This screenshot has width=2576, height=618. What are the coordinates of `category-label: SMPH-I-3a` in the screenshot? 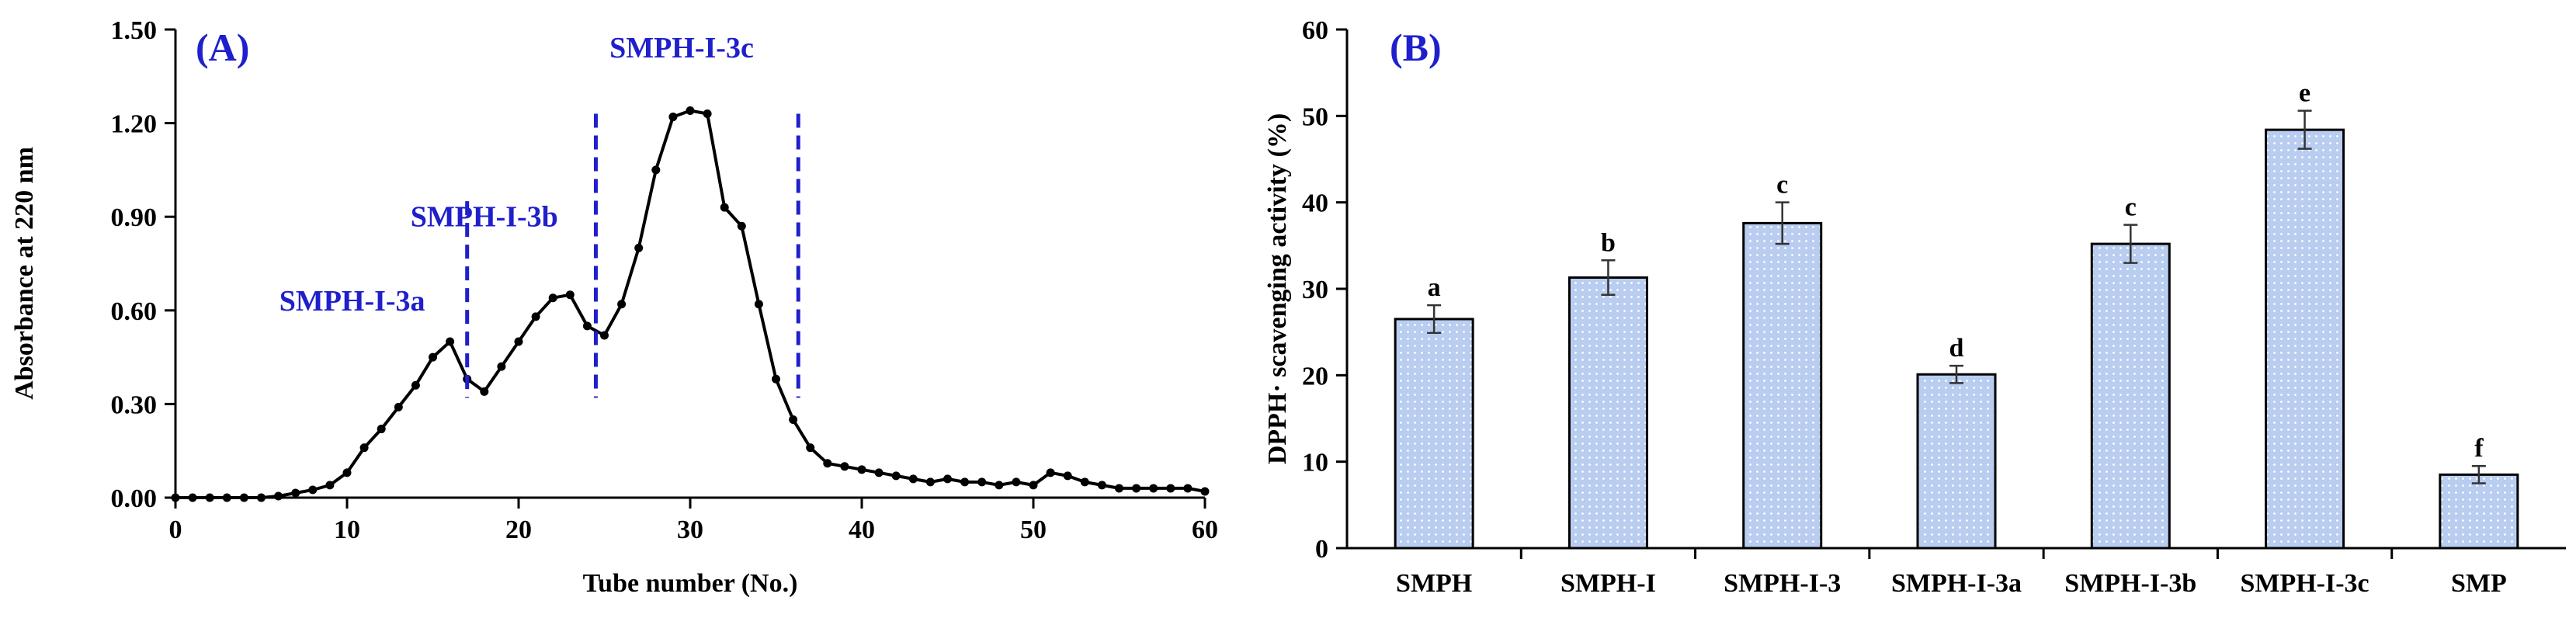 It's located at (1956, 583).